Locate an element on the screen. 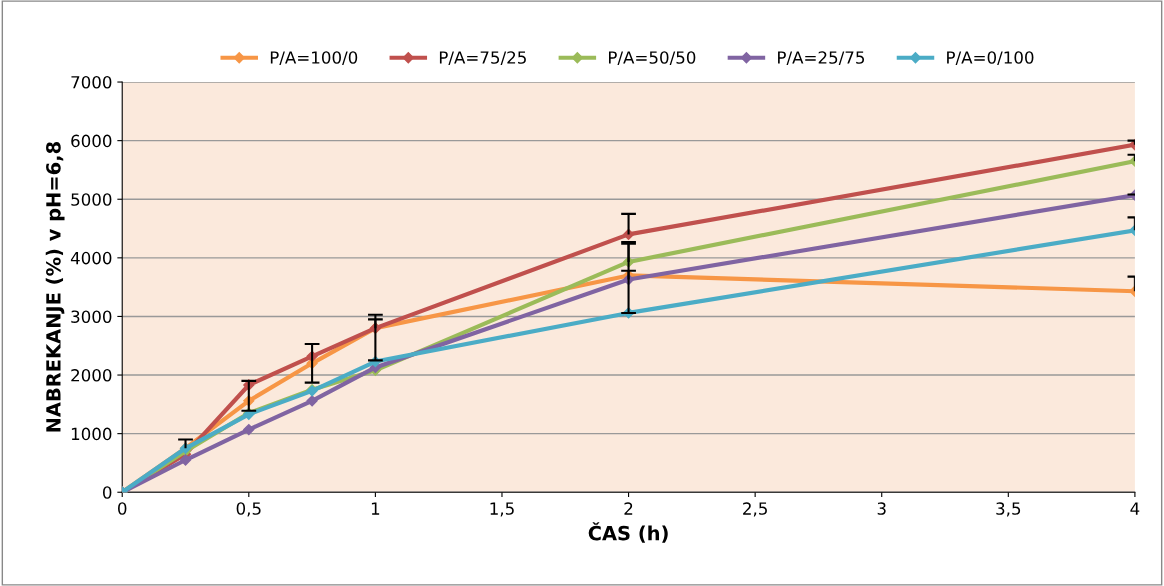 This screenshot has width=1164, height=586. legend-label: P/A=75/25 is located at coordinates (482, 58).